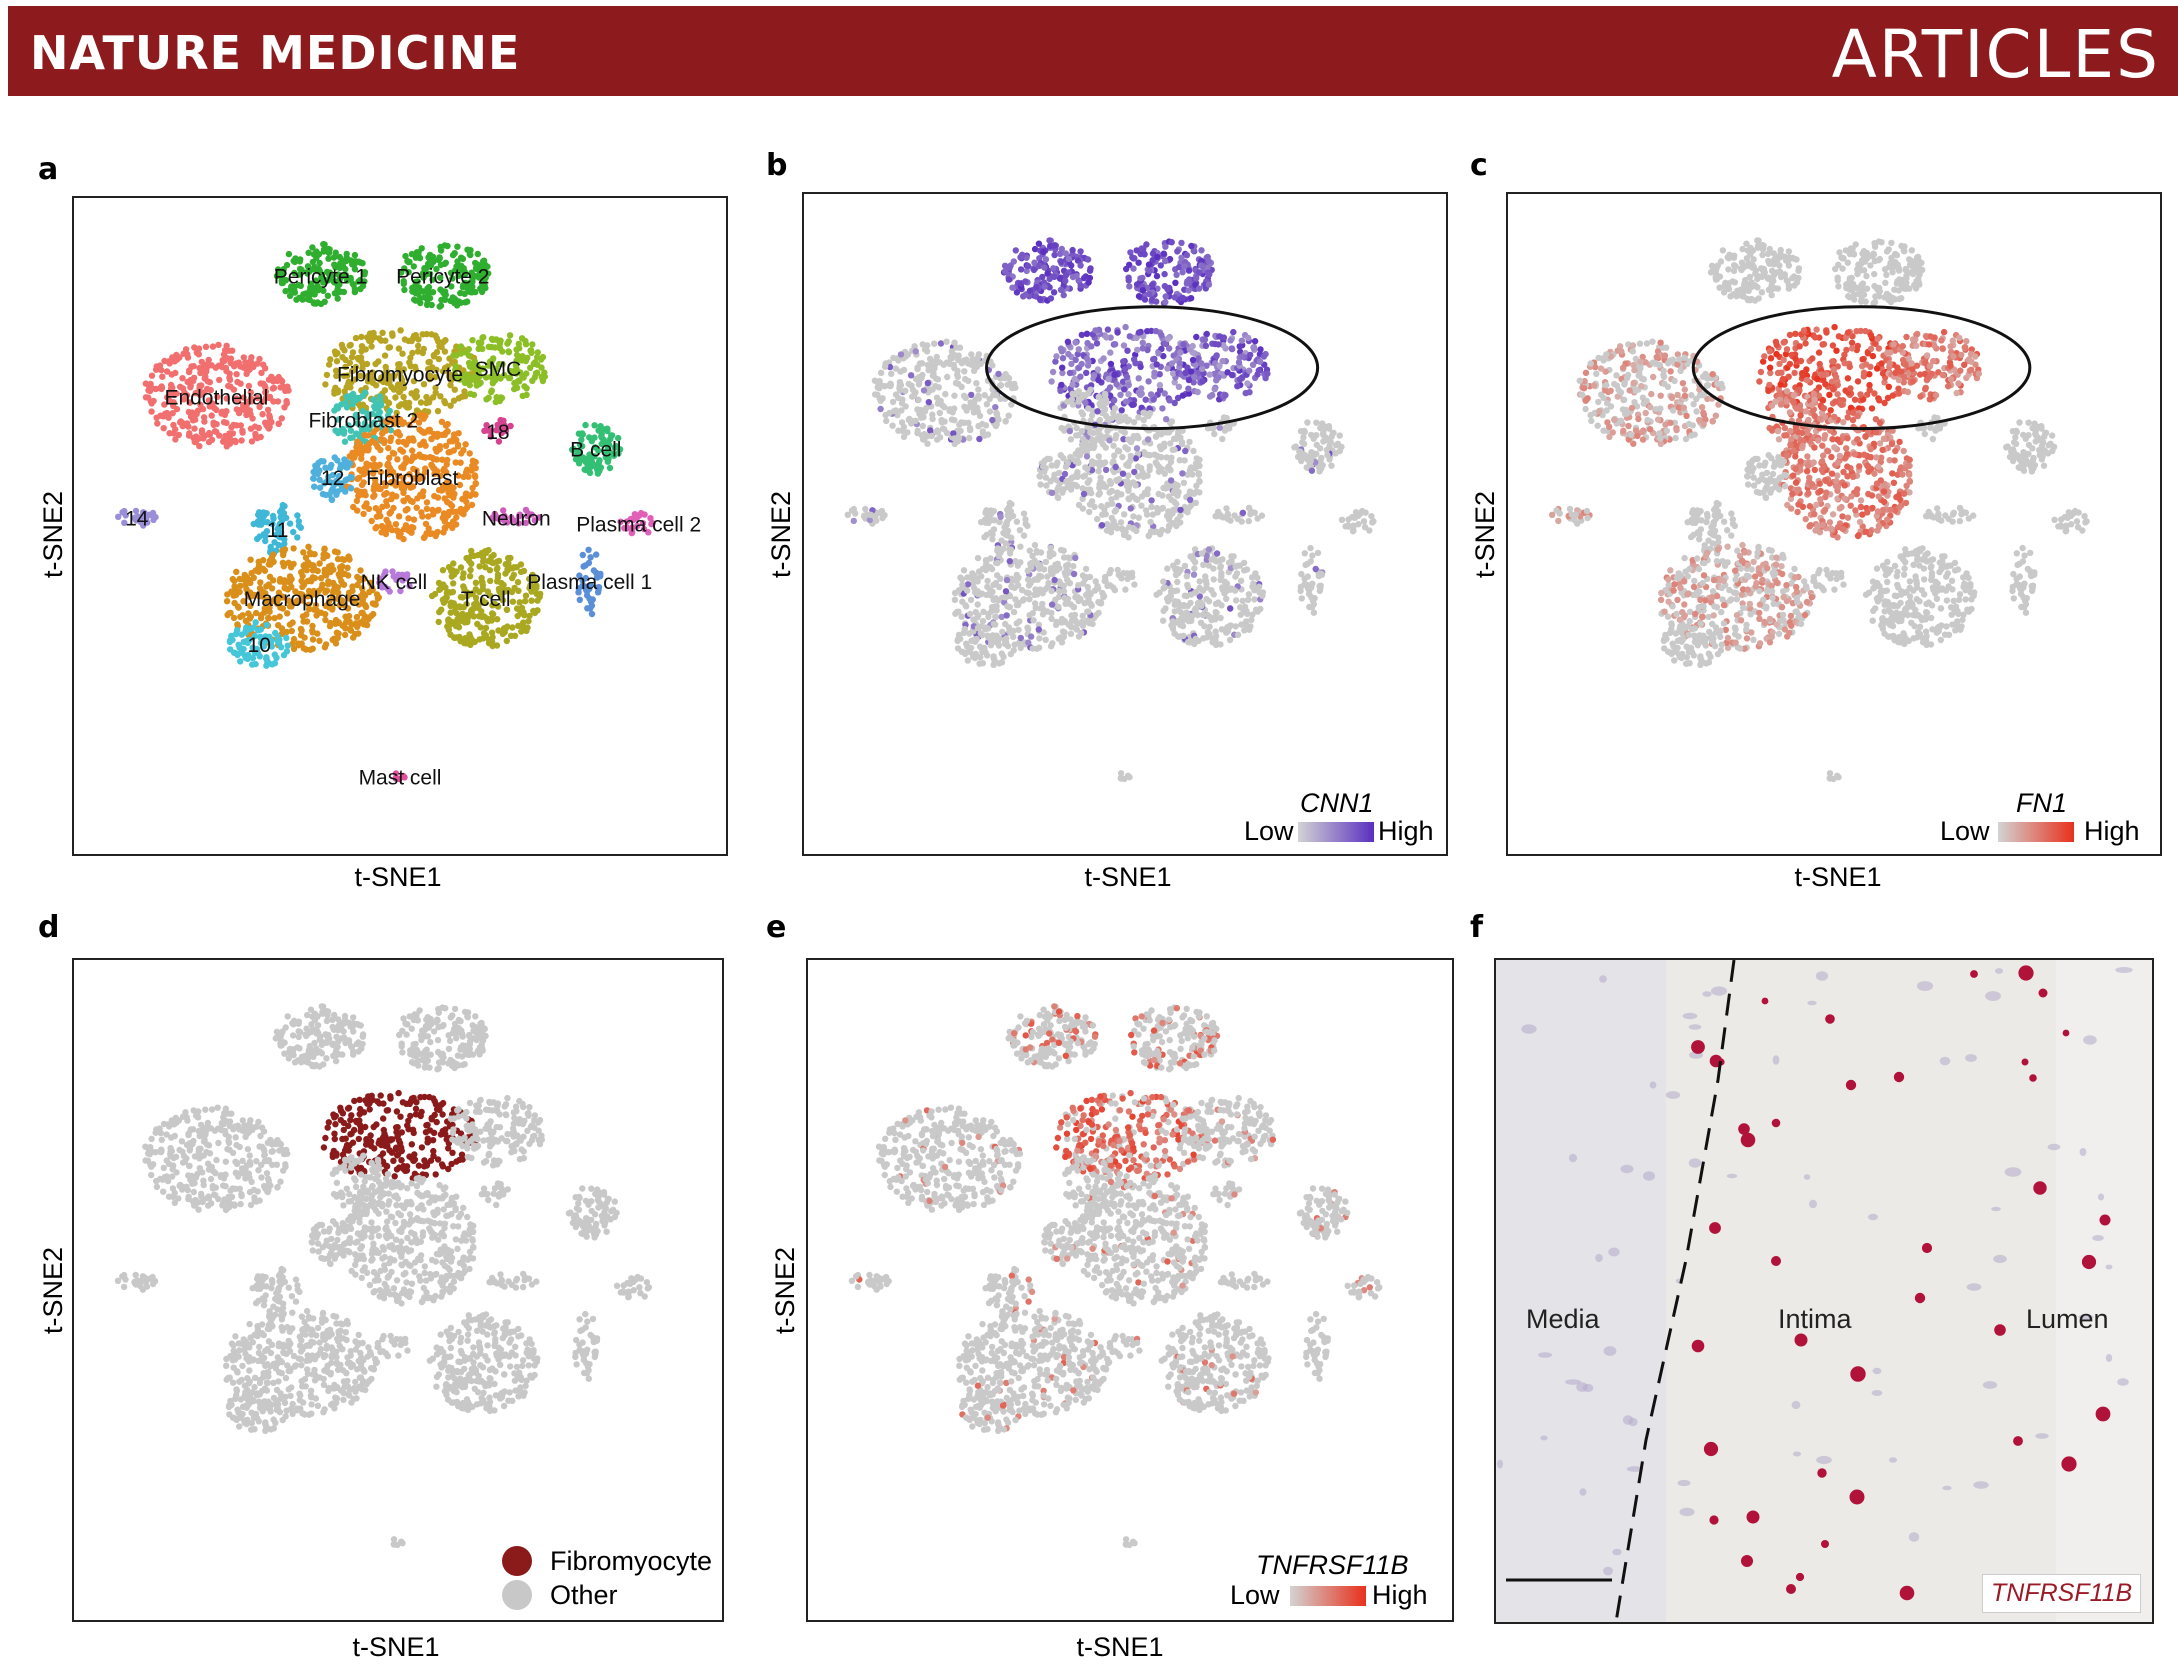 The image size is (2178, 1664). What do you see at coordinates (1110, 510) in the screenshot?
I see `tsne-scatter-b` at bounding box center [1110, 510].